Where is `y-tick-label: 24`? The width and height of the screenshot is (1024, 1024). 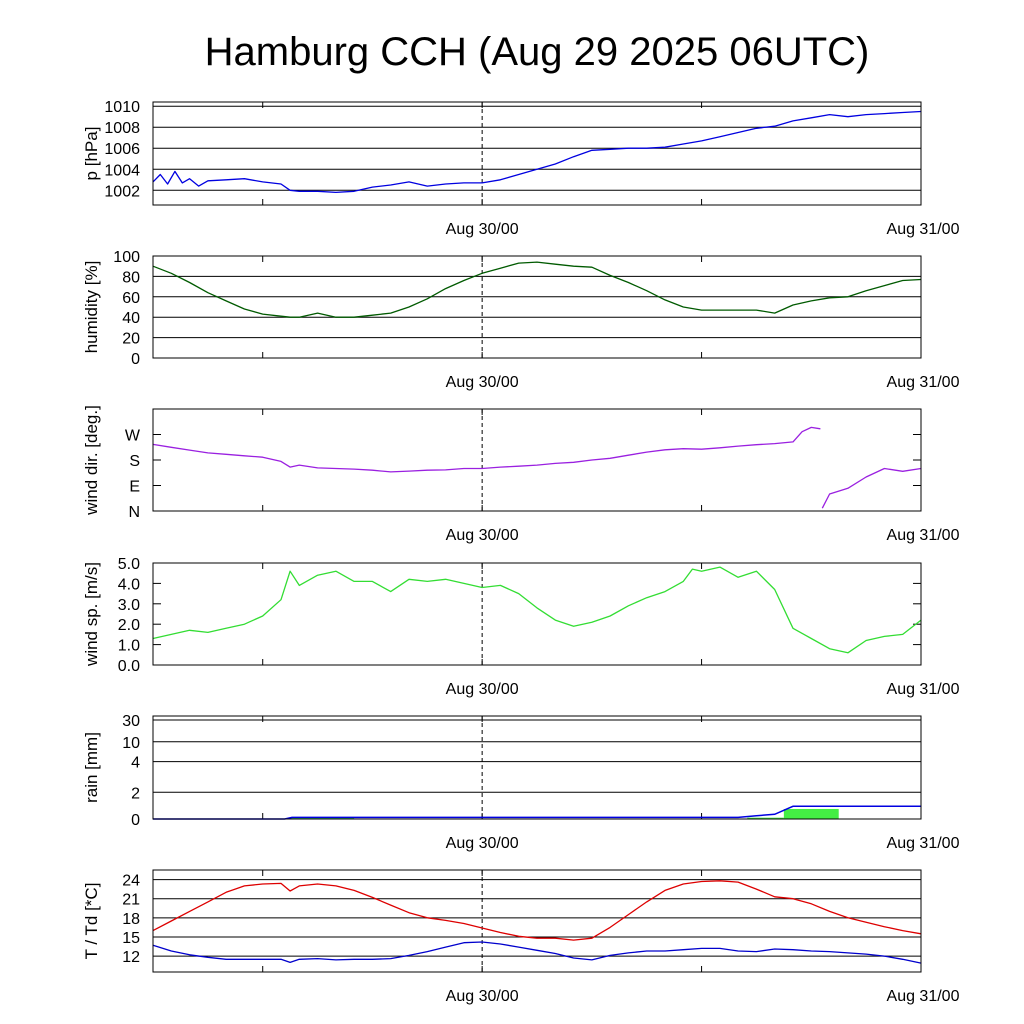
y-tick-label: 24 is located at coordinates (131, 881).